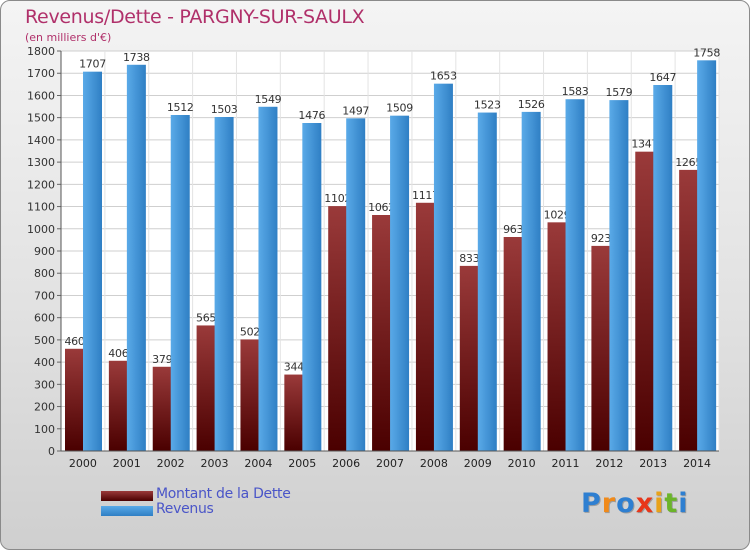  What do you see at coordinates (162, 359) in the screenshot?
I see `data-label-debt: 379` at bounding box center [162, 359].